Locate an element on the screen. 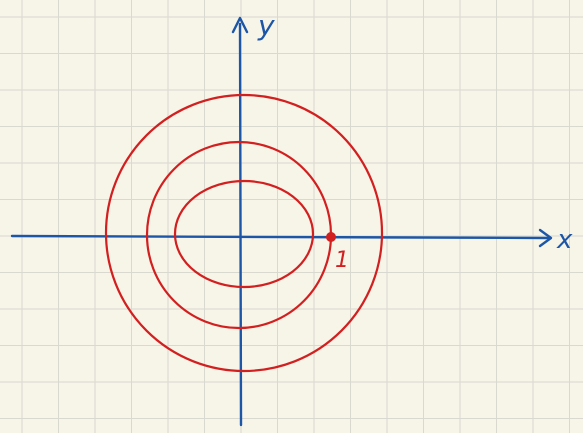 The width and height of the screenshot is (583, 433). inner-level-curve is located at coordinates (244, 234).